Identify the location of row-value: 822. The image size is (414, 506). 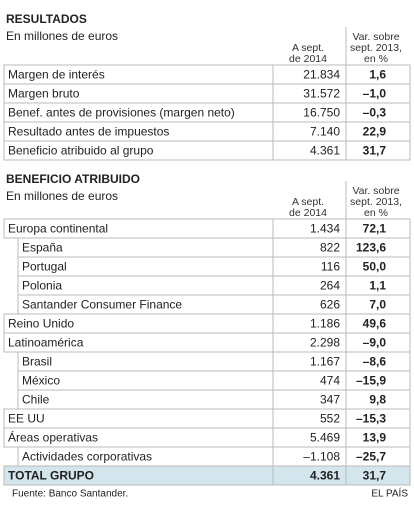
(330, 248).